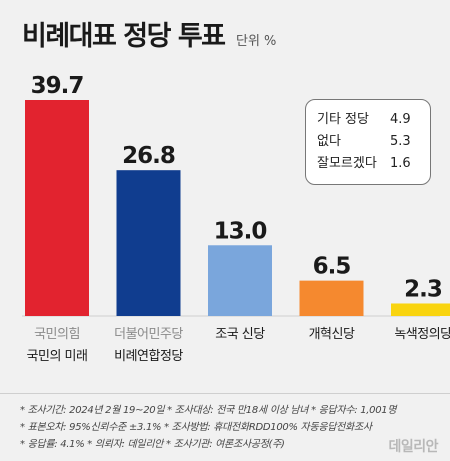 The image size is (450, 461). What do you see at coordinates (240, 334) in the screenshot?
I see `category-label: 조국 신당` at bounding box center [240, 334].